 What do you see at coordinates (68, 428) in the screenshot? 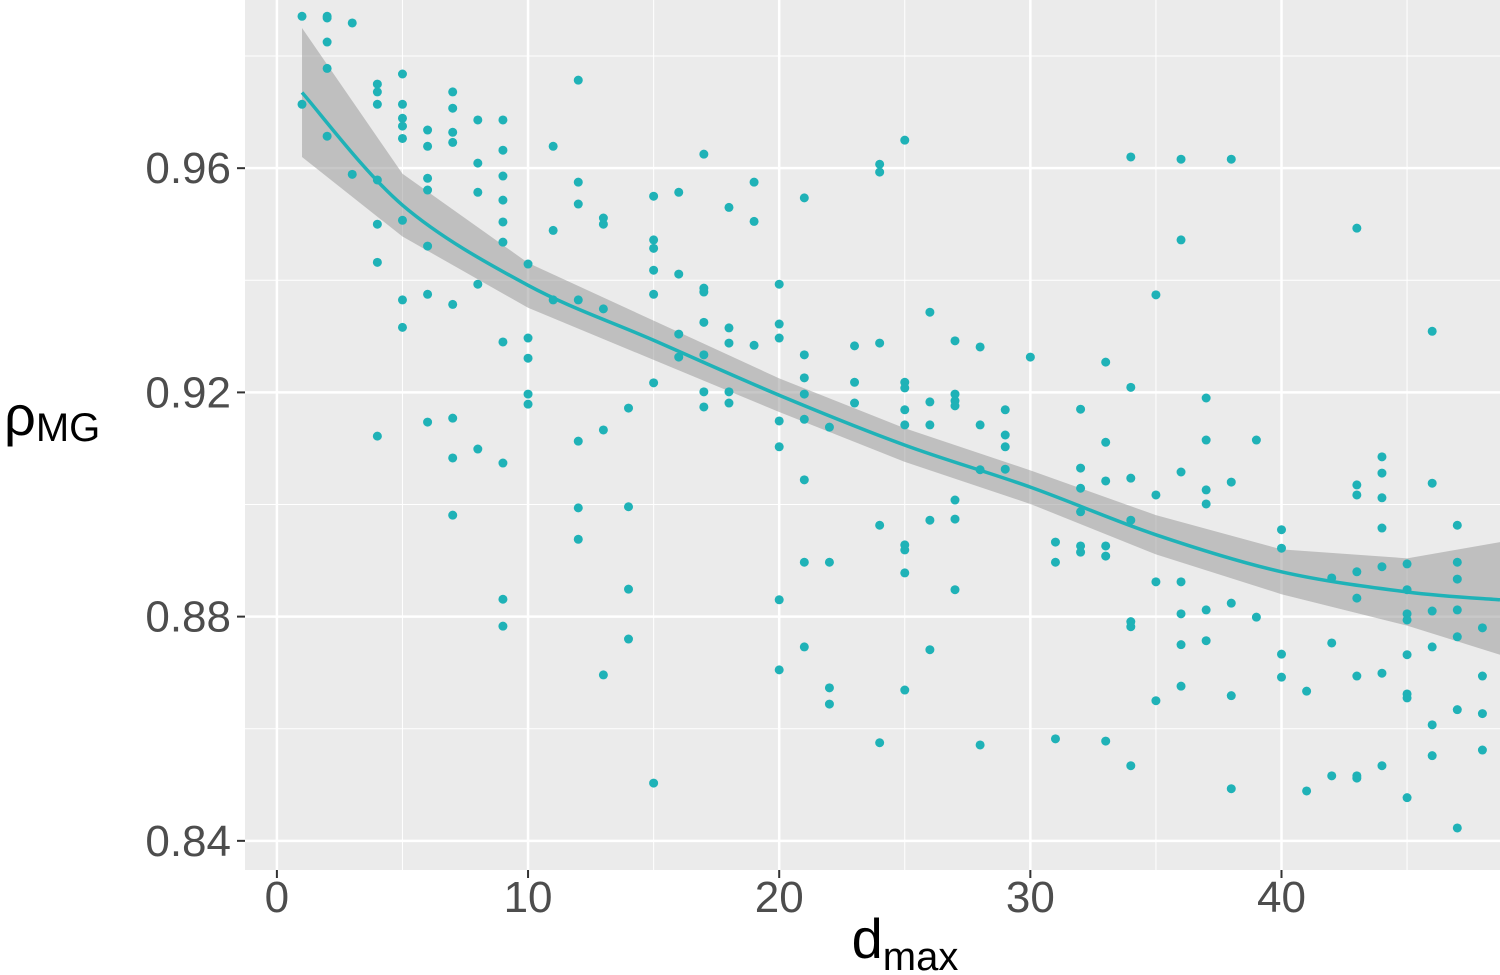
I see `y-axis-title-sub: MG` at bounding box center [68, 428].